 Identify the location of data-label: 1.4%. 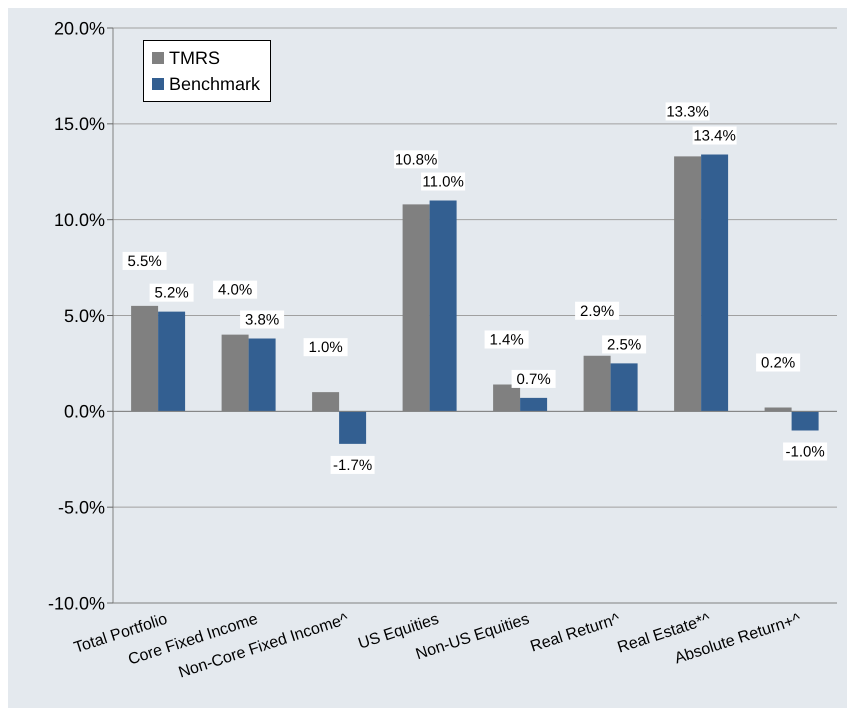
(507, 340).